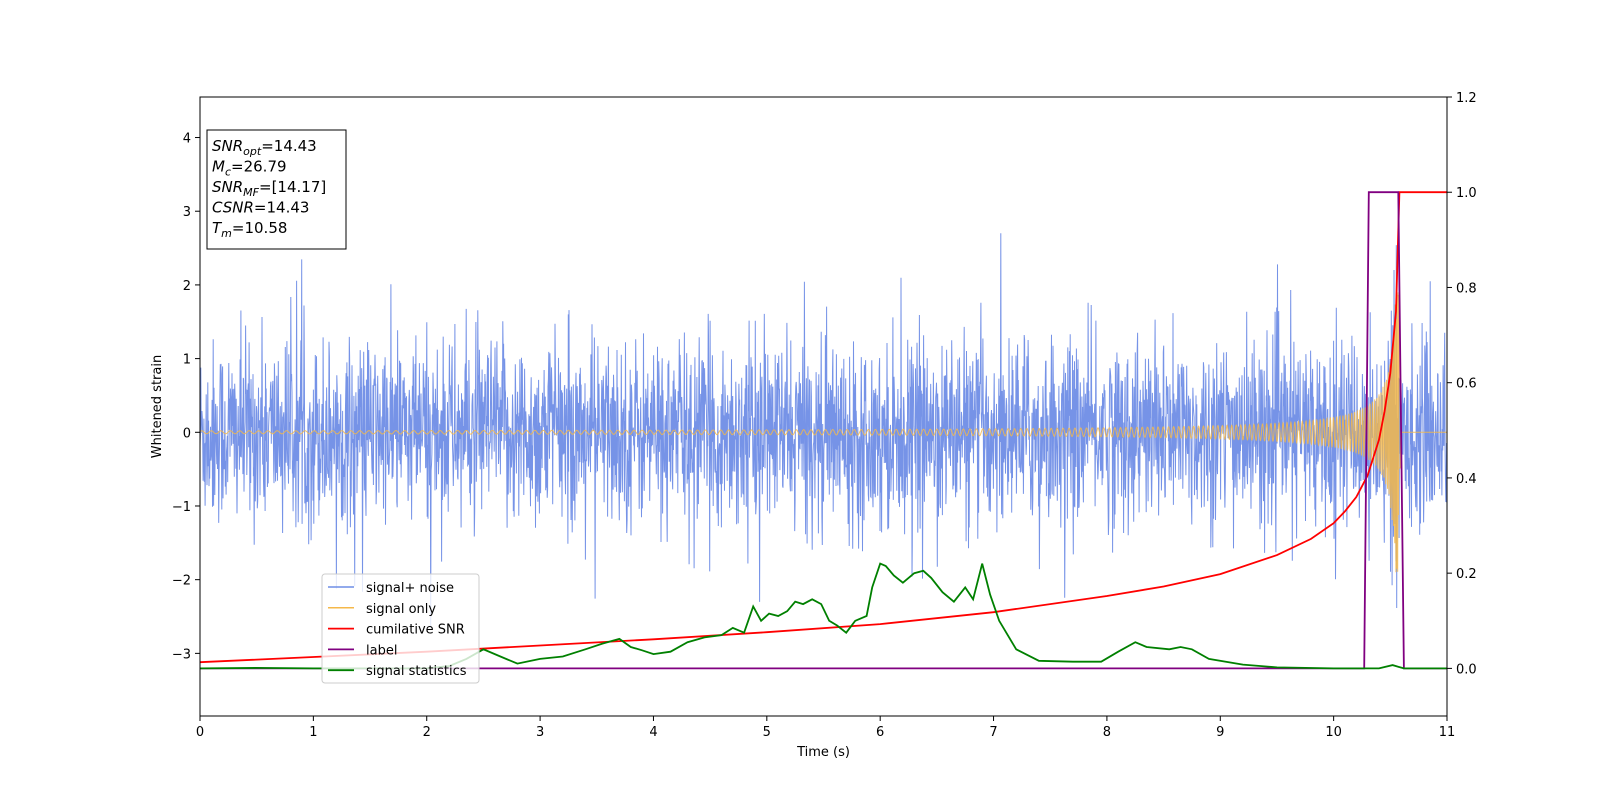 This screenshot has width=1600, height=800. Describe the element at coordinates (187, 360) in the screenshot. I see `y-tick-label: 1` at that location.